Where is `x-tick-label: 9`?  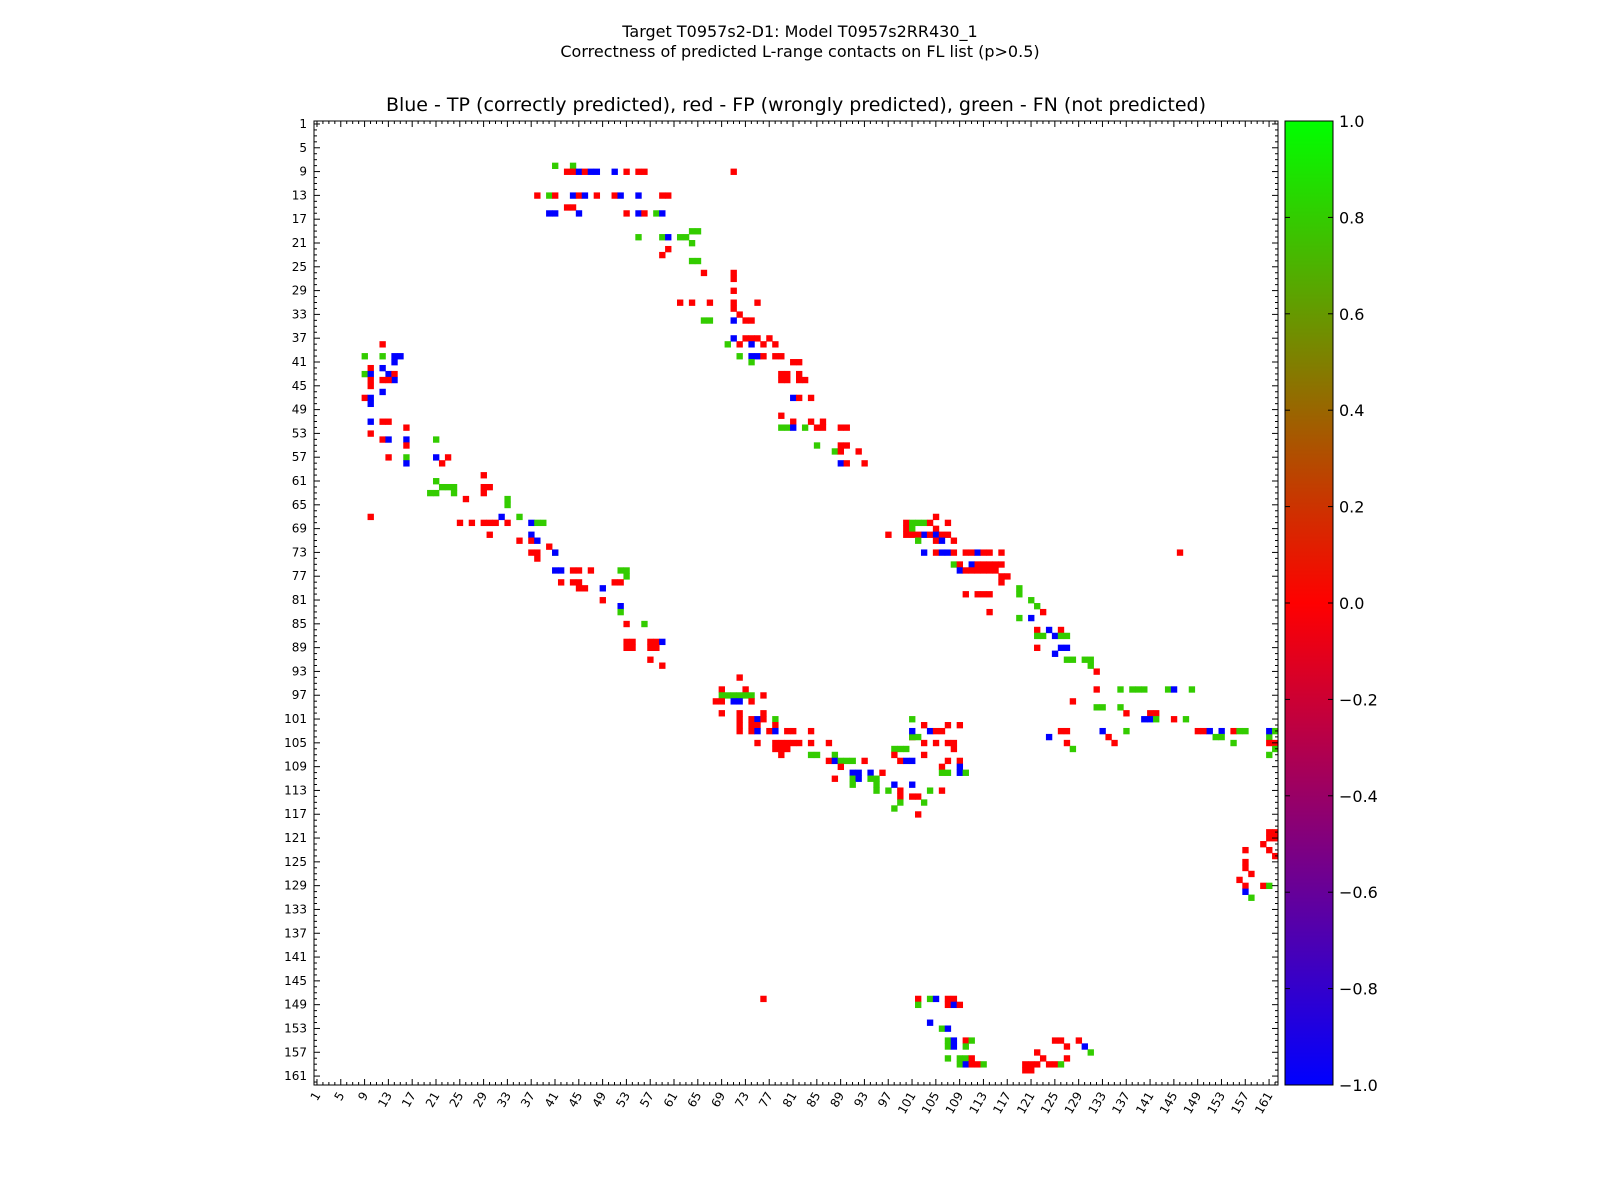
x-tick-label: 9 is located at coordinates (363, 1097).